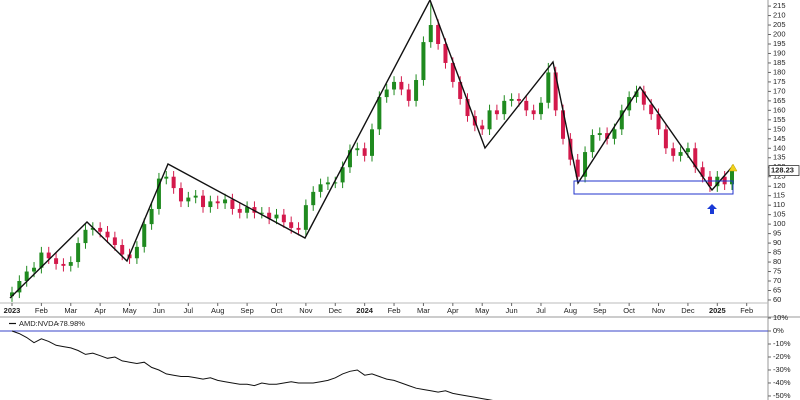 The image size is (800, 400). Describe the element at coordinates (779, 204) in the screenshot. I see `y-tick-label: 110` at that location.